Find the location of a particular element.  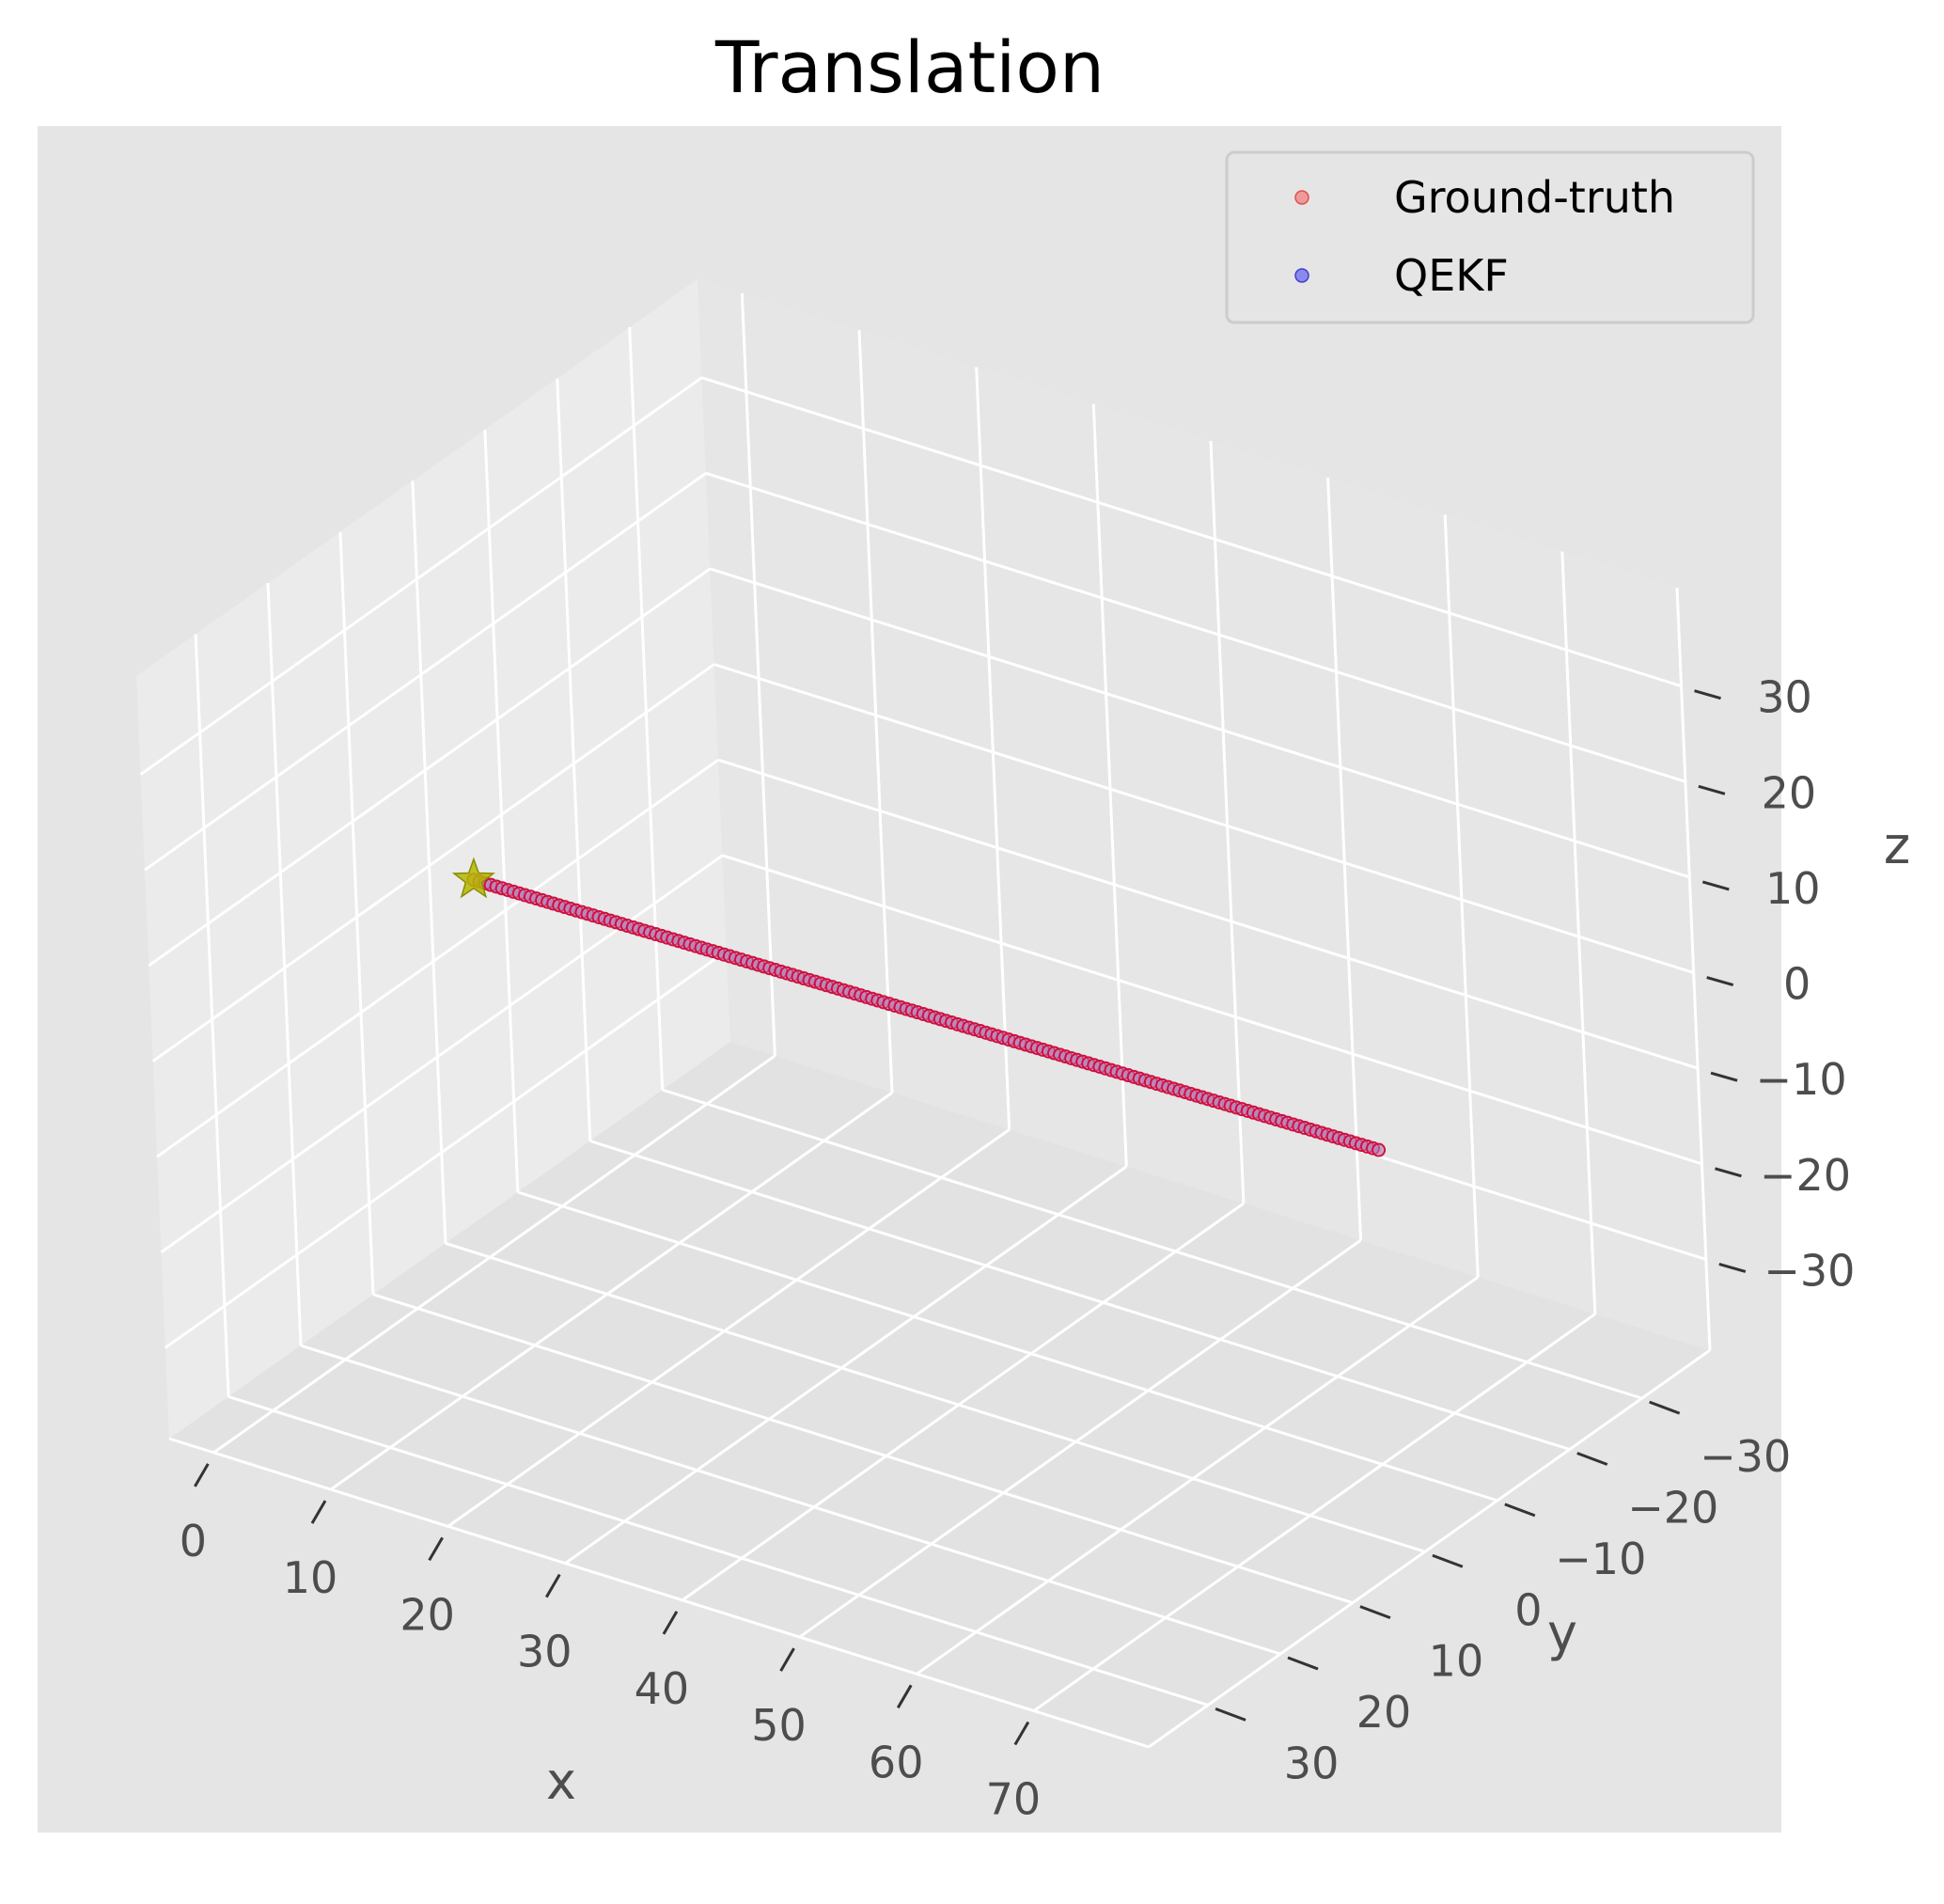

legend-label-qekf: QEKF is located at coordinates (1451, 275).